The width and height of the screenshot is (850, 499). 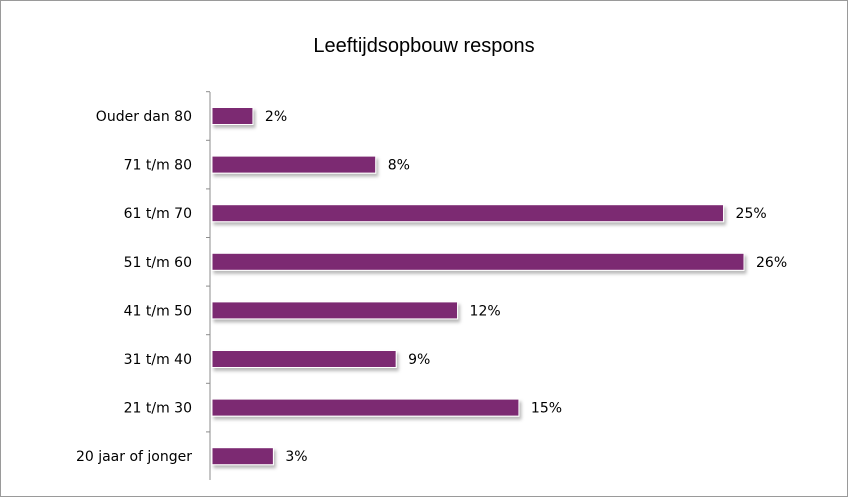 What do you see at coordinates (158, 360) in the screenshot?
I see `category-label: 31 t/m 40` at bounding box center [158, 360].